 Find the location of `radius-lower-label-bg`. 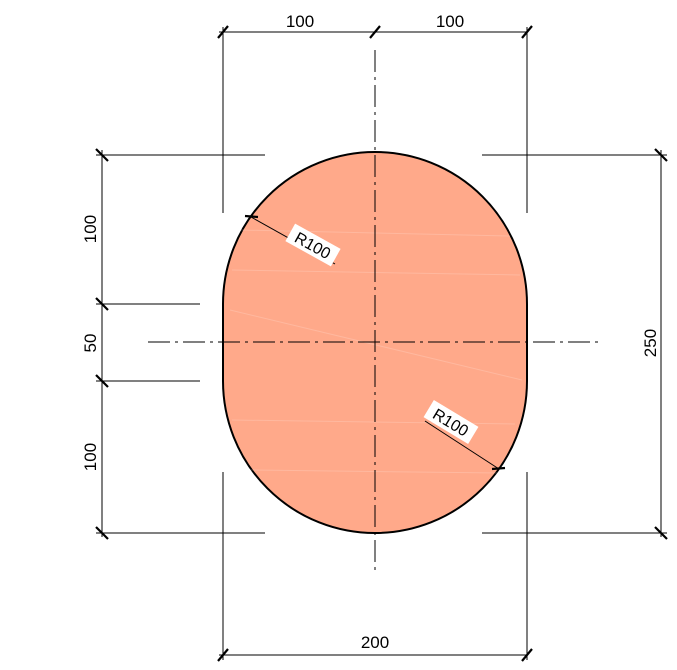

radius-lower-label-bg is located at coordinates (451, 422).